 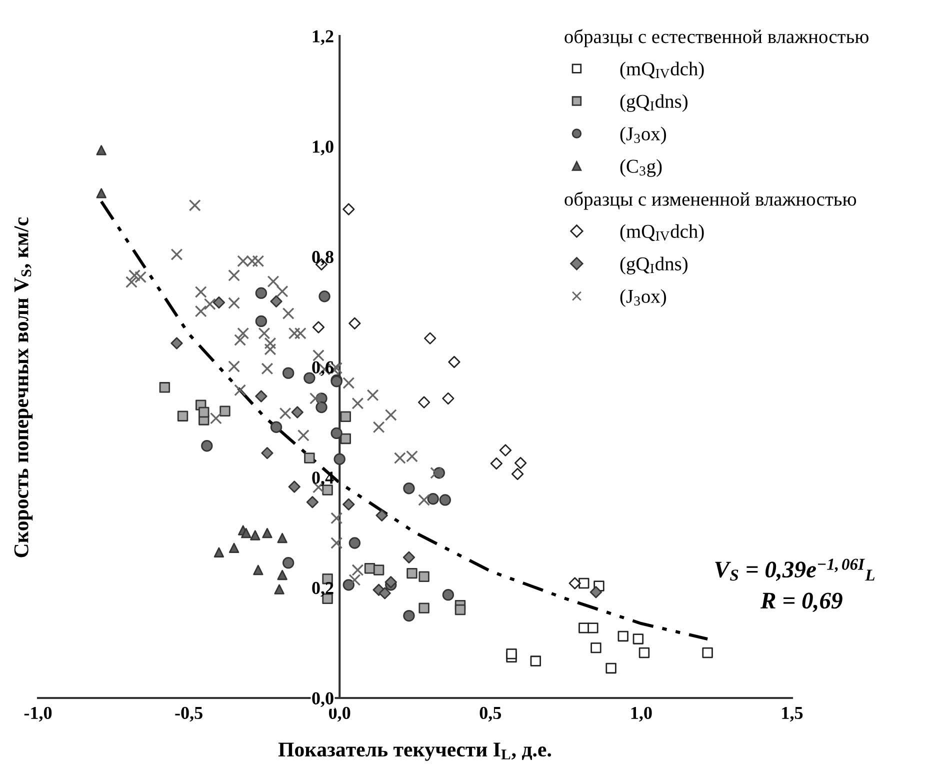 I want to click on y-tick-label: 1,0, so click(x=323, y=148).